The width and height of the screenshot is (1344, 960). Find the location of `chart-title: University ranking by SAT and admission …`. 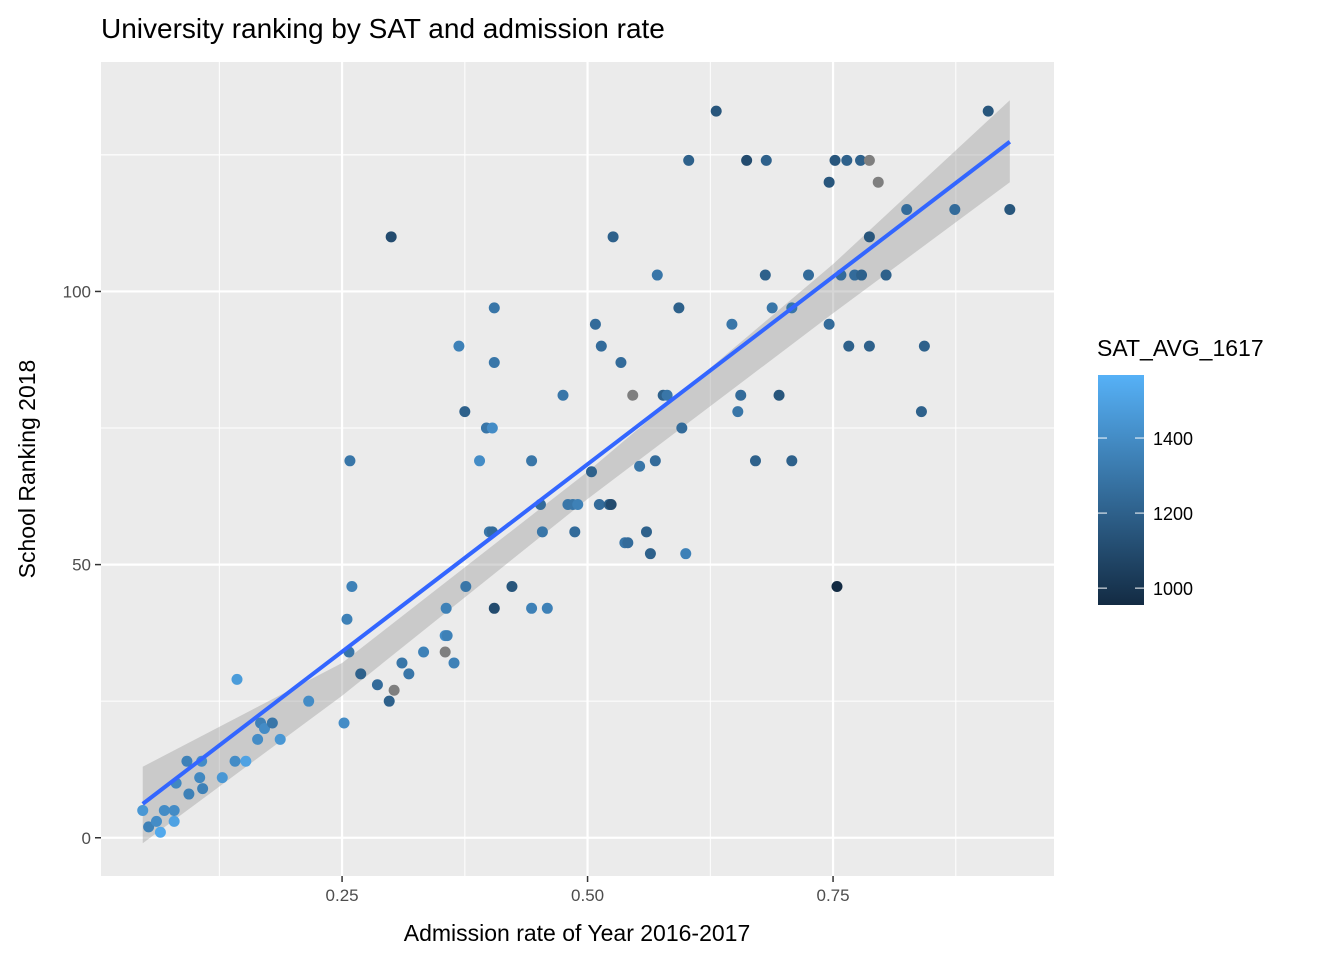

chart-title: University ranking by SAT and admission … is located at coordinates (383, 28).